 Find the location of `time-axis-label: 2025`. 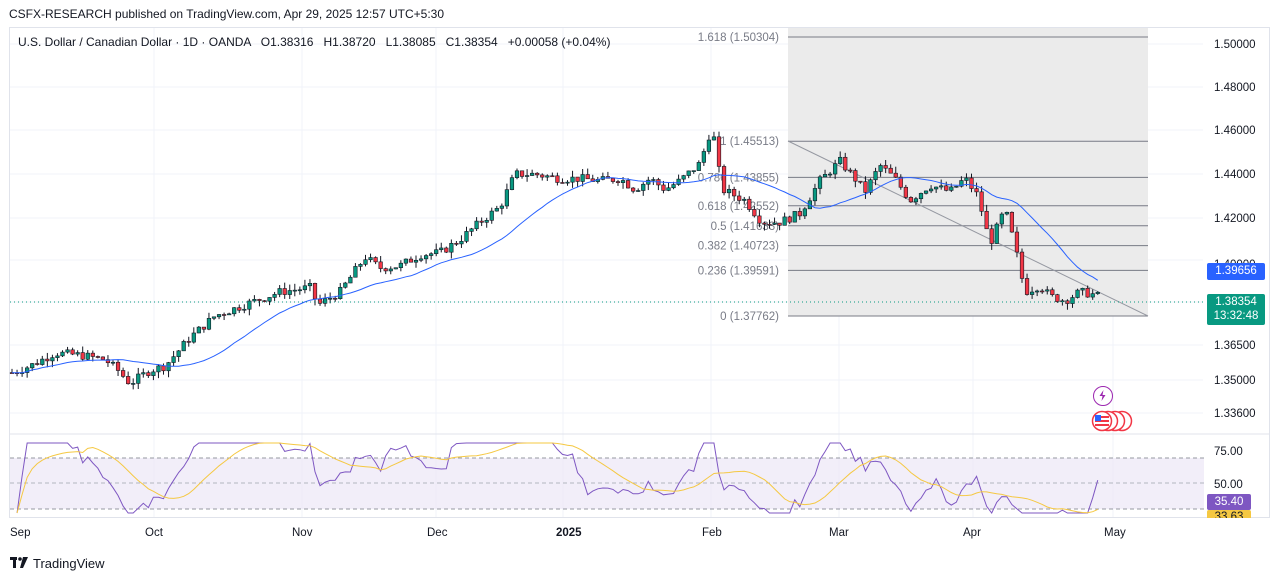

time-axis-label: 2025 is located at coordinates (569, 533).